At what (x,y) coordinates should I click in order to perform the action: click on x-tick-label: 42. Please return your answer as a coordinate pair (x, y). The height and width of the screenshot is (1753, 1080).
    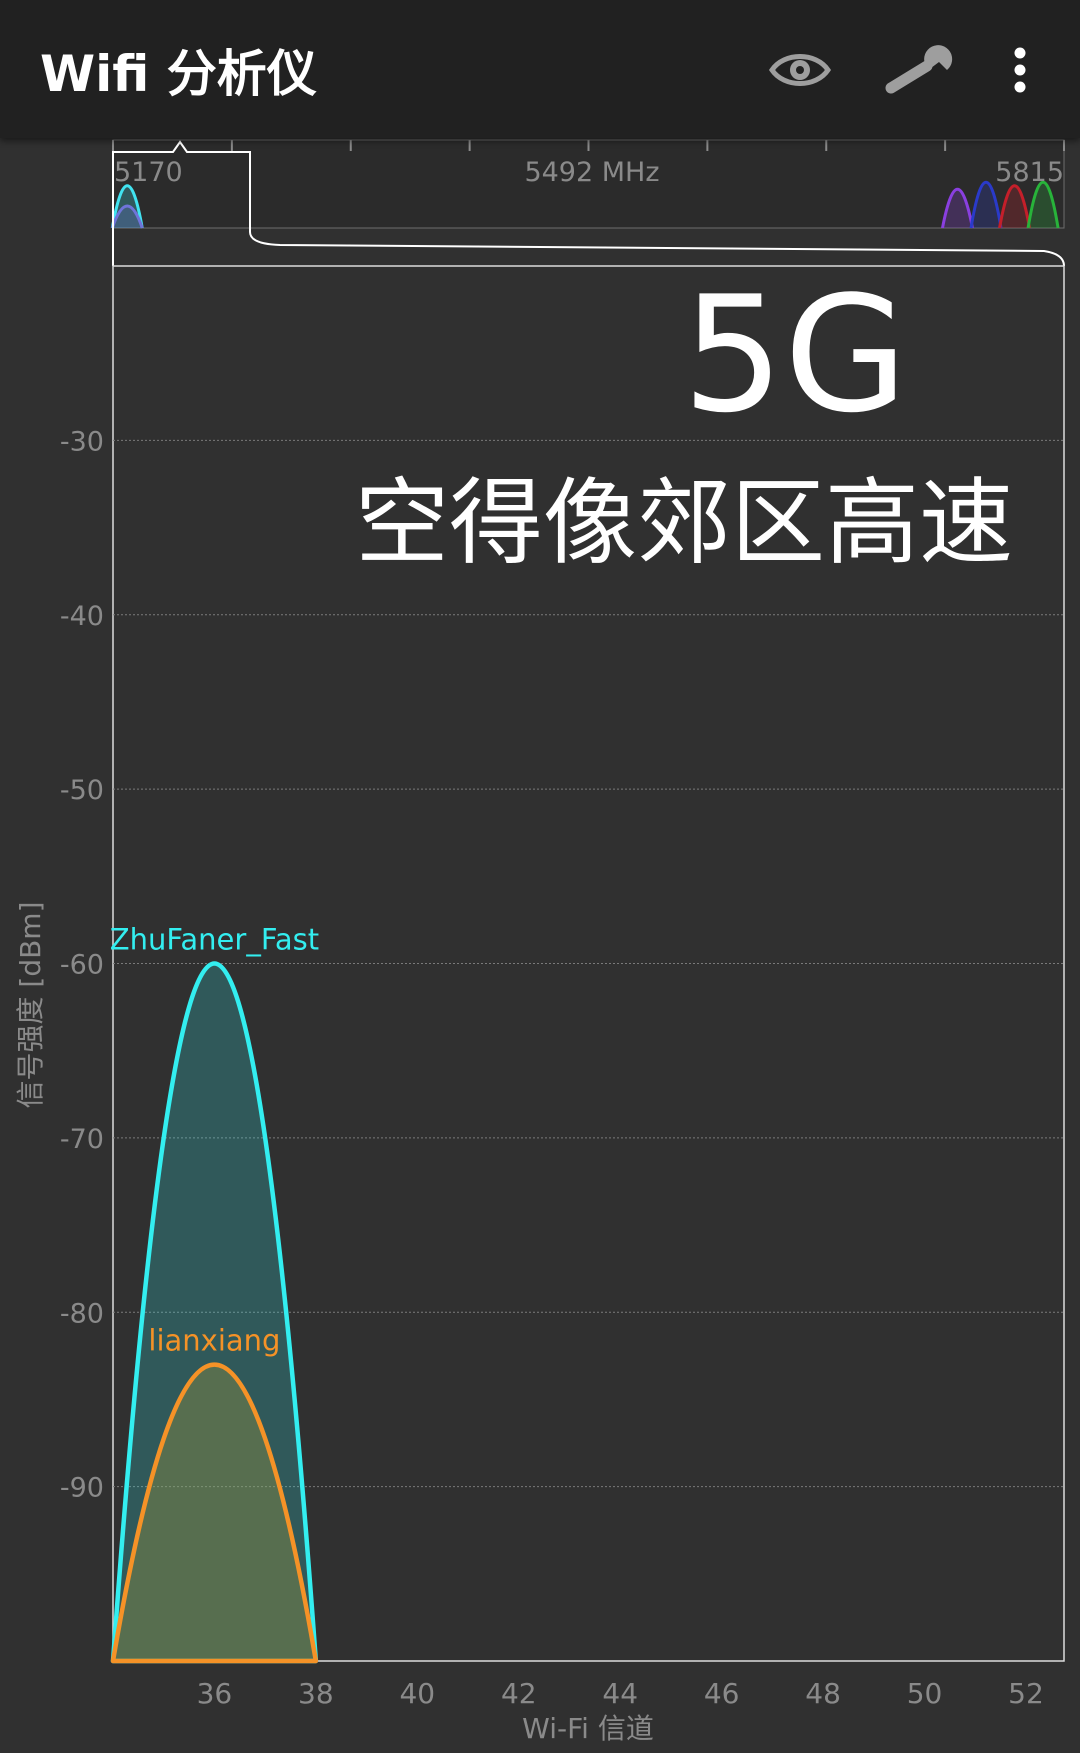
    Looking at the image, I should click on (519, 1693).